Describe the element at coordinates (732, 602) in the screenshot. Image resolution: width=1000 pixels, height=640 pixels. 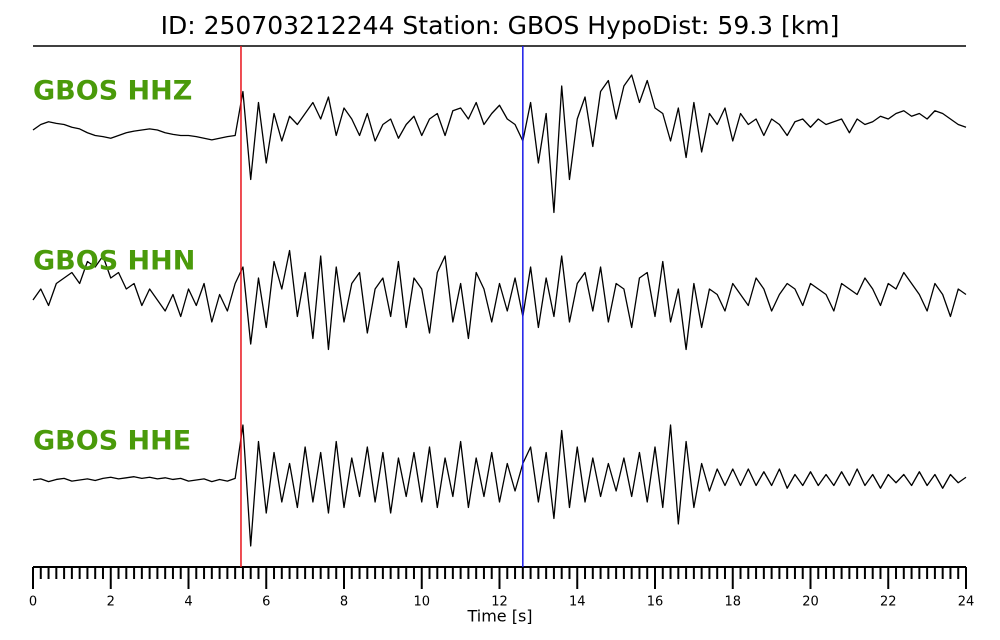
I see `x-tick-label: 18` at that location.